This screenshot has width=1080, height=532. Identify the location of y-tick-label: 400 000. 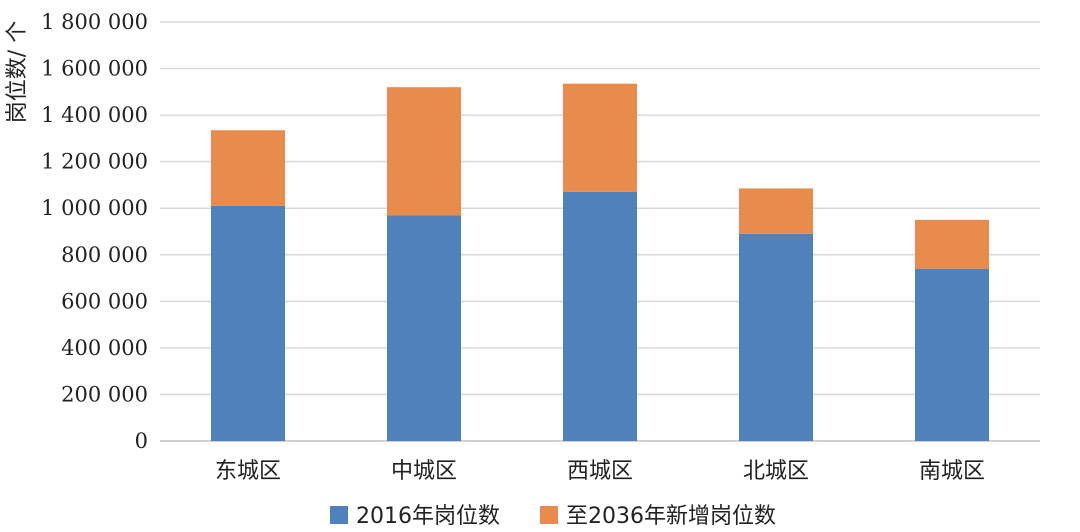
(104, 348).